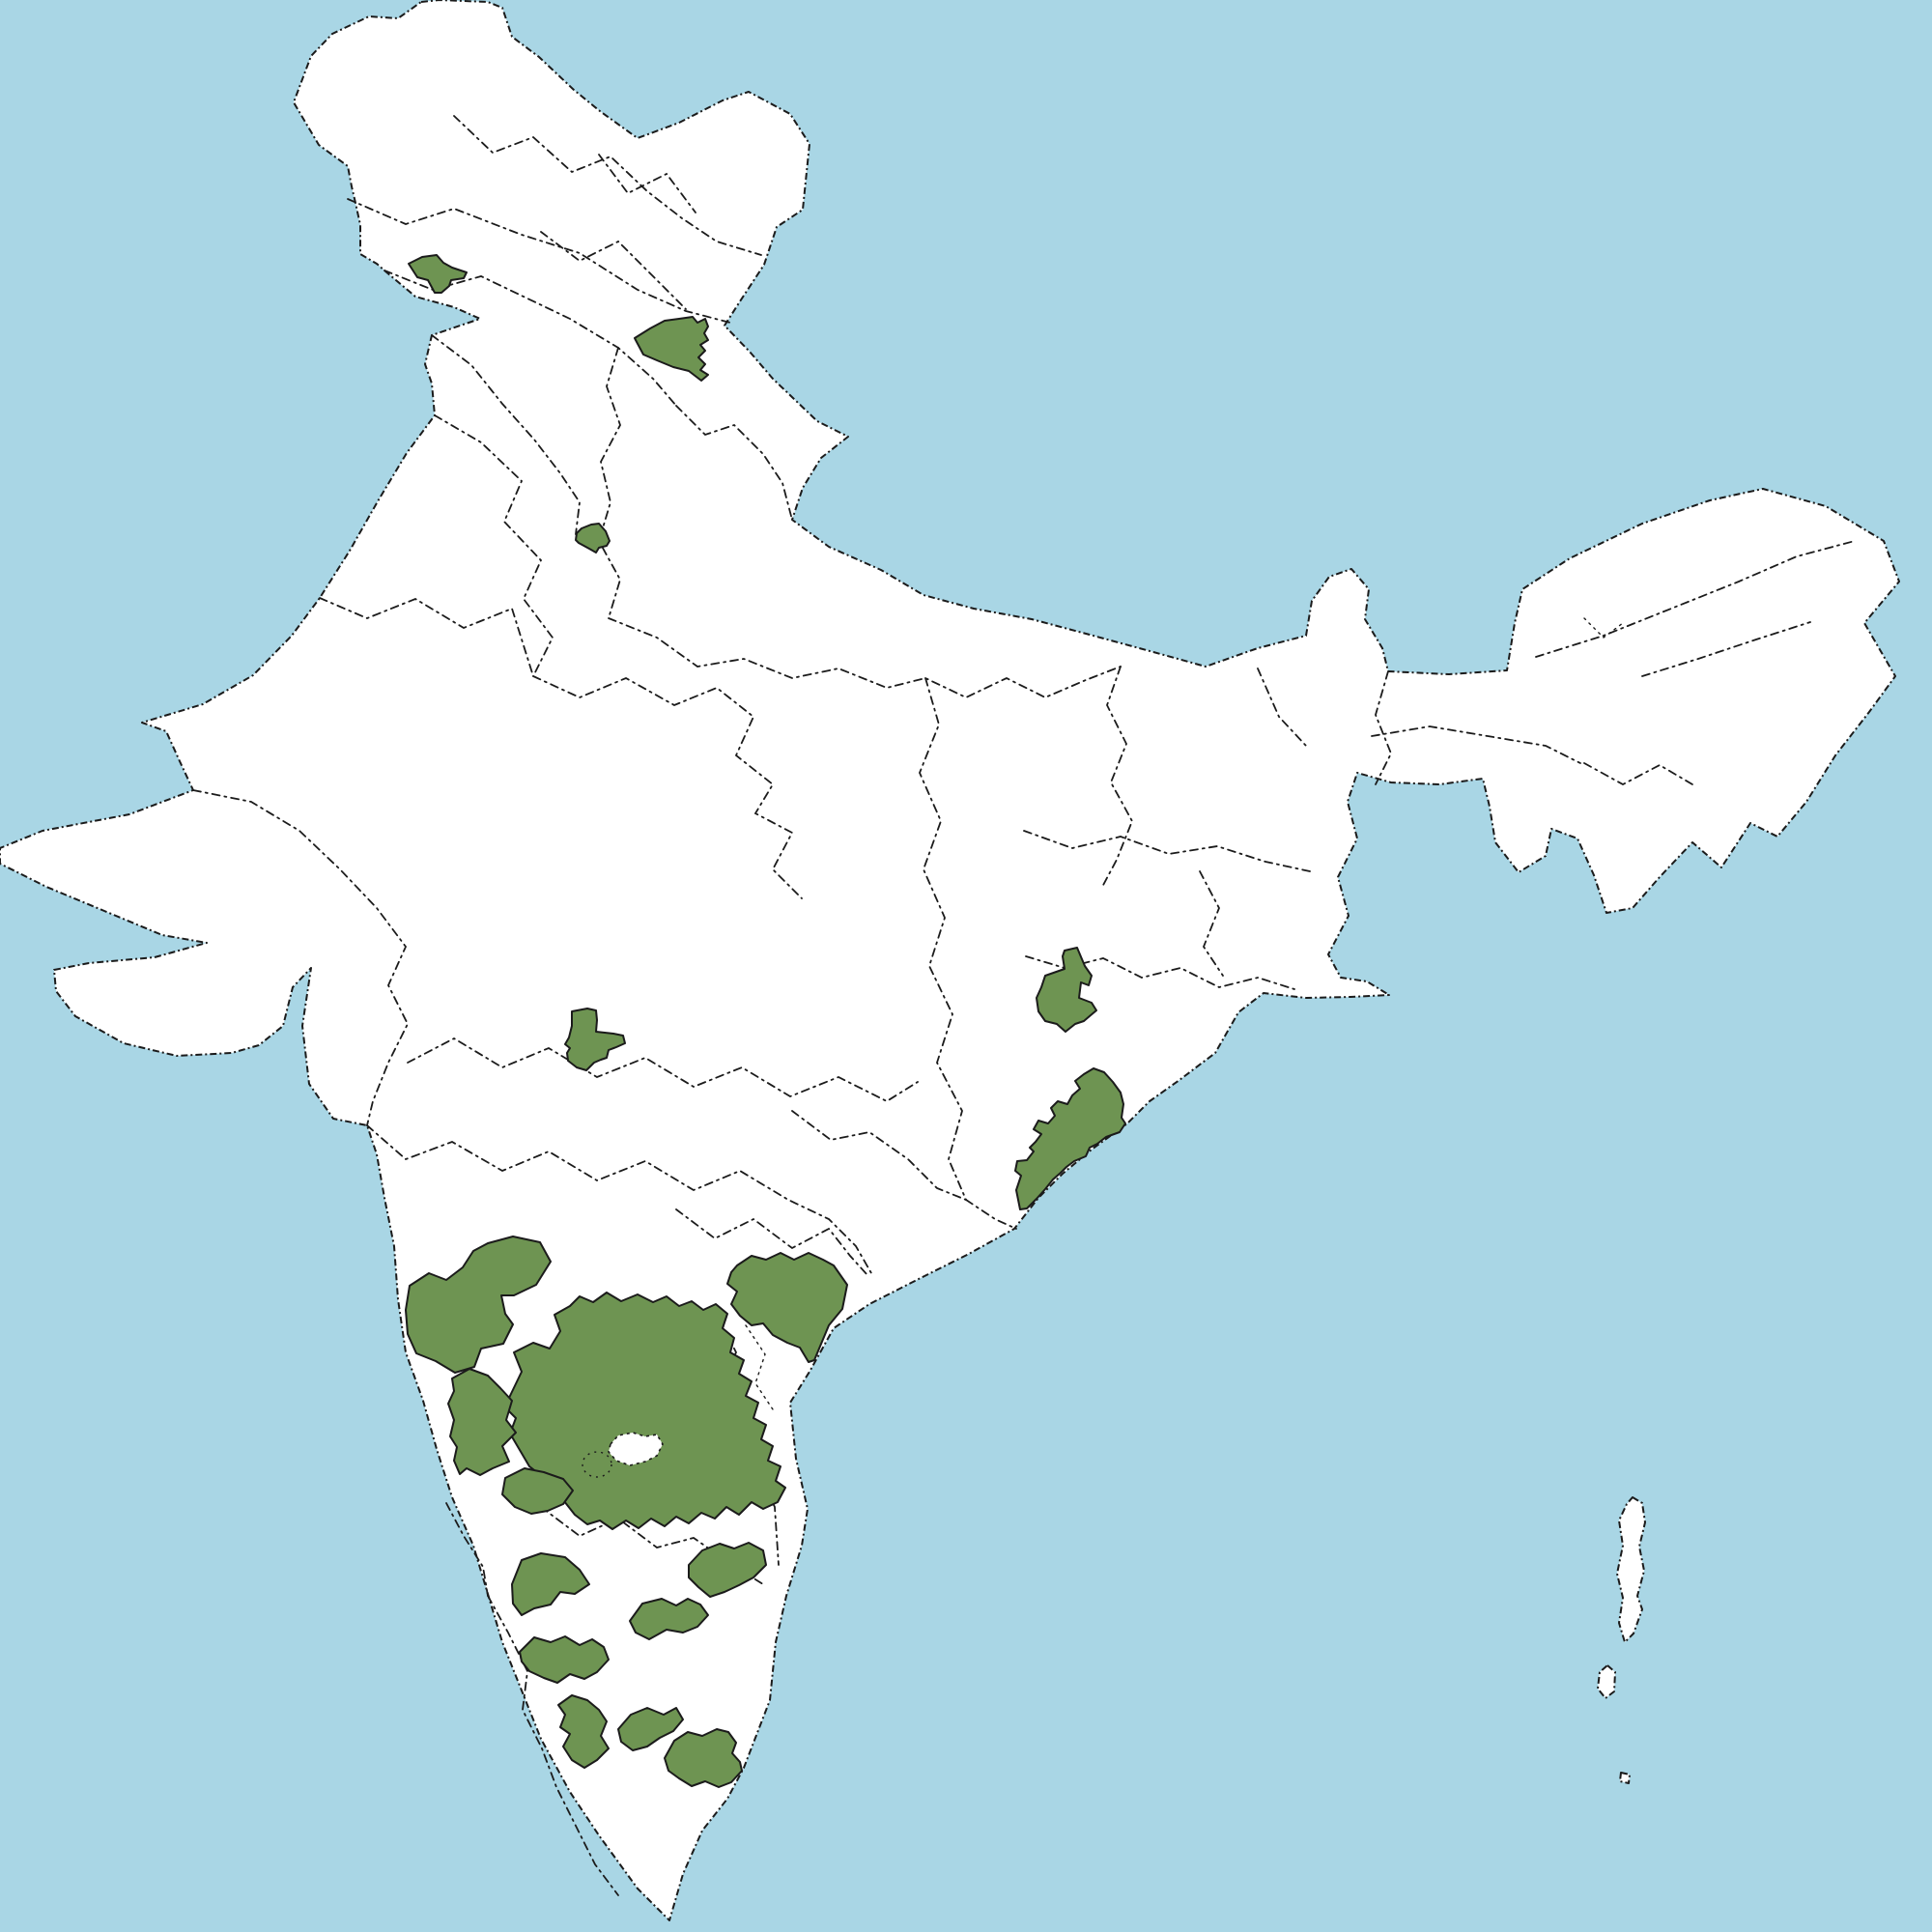 The width and height of the screenshot is (1932, 1932). Describe the element at coordinates (478, 1305) in the screenshot. I see `karnataka-north-cluster` at that location.